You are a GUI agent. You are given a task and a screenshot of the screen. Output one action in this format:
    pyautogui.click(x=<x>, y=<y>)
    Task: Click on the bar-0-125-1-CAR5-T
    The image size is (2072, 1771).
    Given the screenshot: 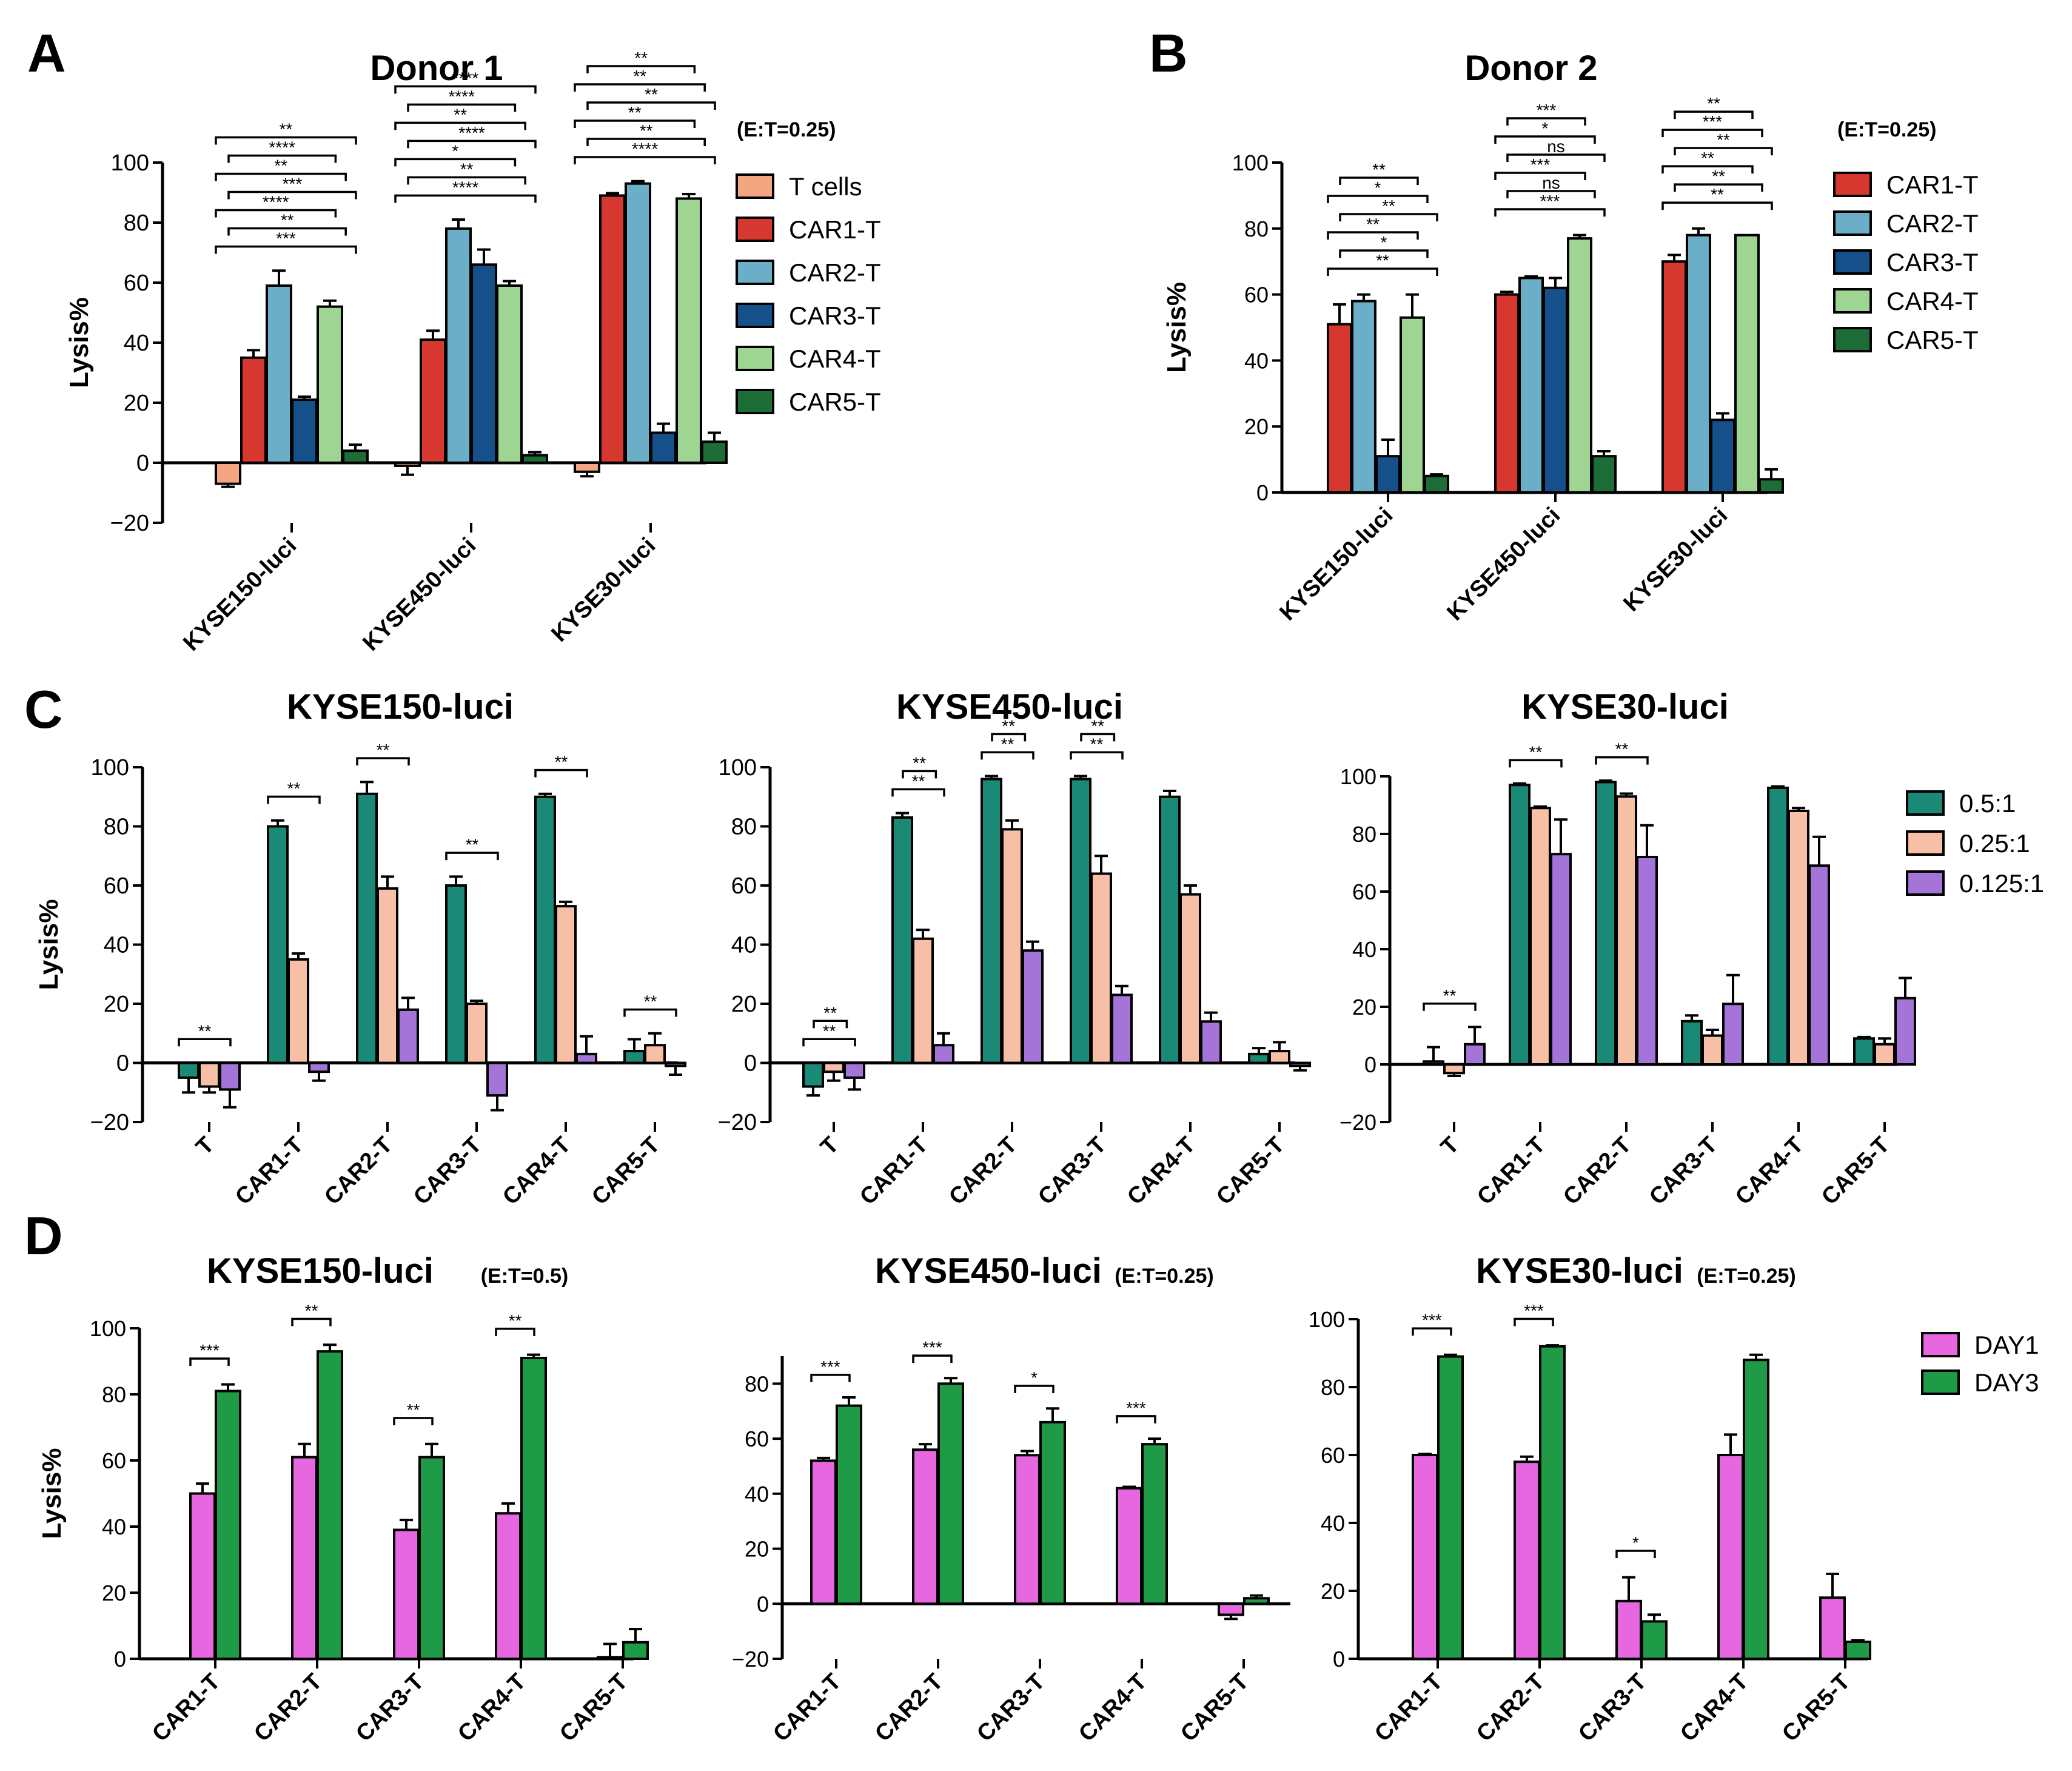 What is the action you would take?
    pyautogui.click(x=1905, y=1031)
    